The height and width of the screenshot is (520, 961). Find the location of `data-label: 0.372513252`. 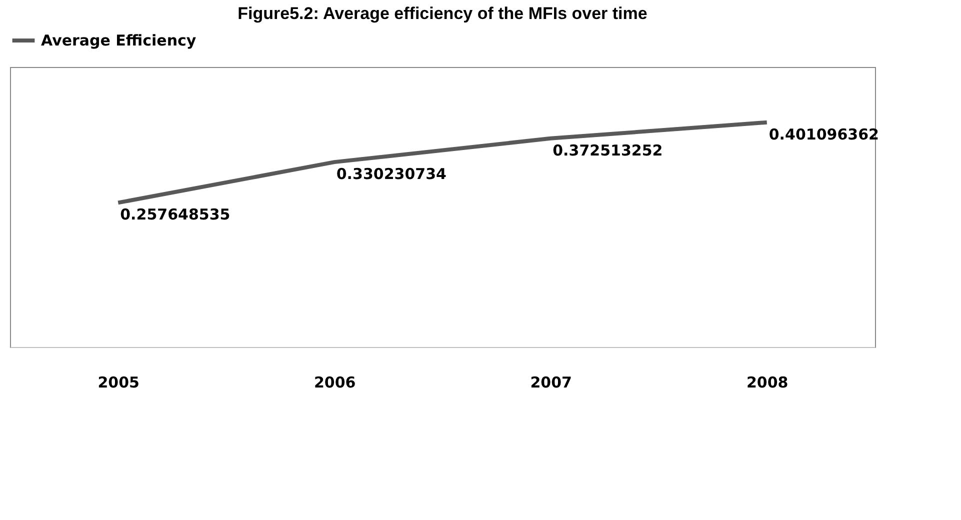

data-label: 0.372513252 is located at coordinates (607, 150).